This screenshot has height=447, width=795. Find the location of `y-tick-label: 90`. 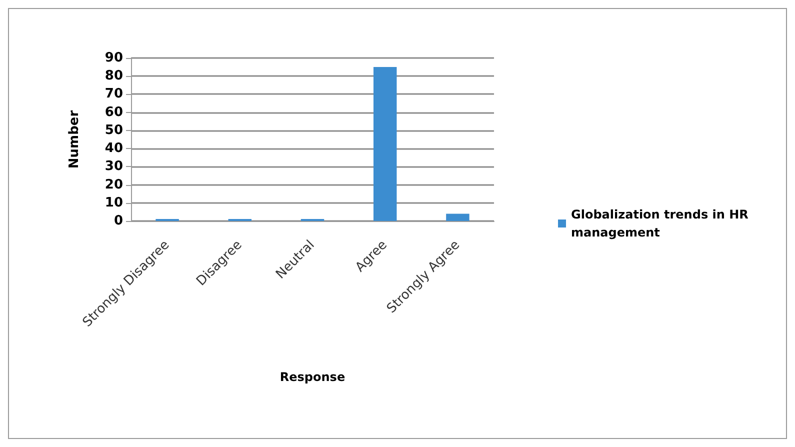

y-tick-label: 90 is located at coordinates (113, 58).